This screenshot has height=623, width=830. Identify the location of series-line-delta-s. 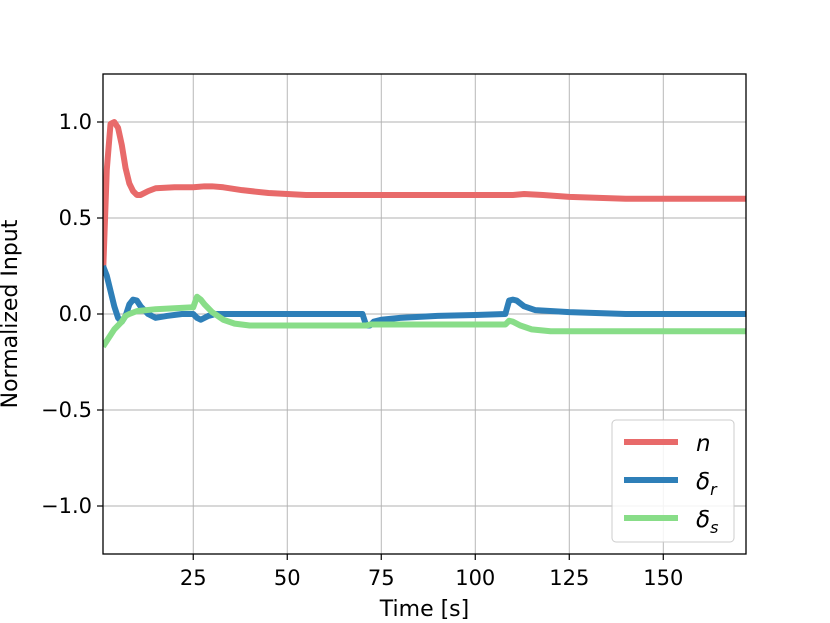
(424, 321).